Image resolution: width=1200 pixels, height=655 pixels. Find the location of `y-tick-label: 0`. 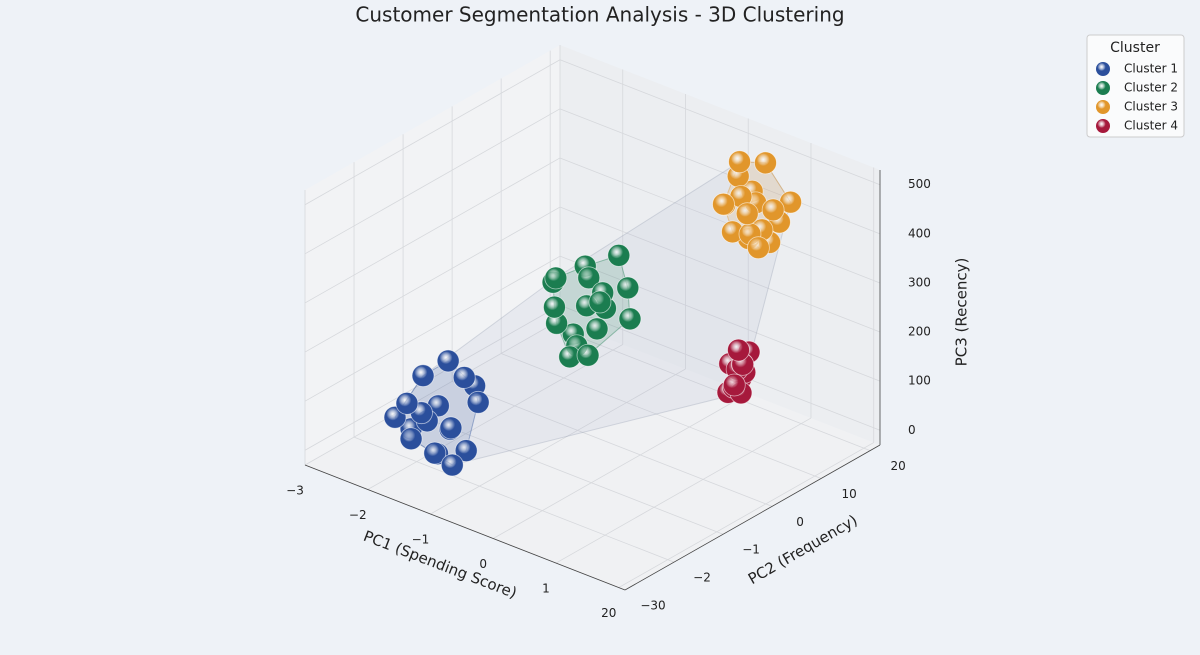

y-tick-label: 0 is located at coordinates (800, 522).